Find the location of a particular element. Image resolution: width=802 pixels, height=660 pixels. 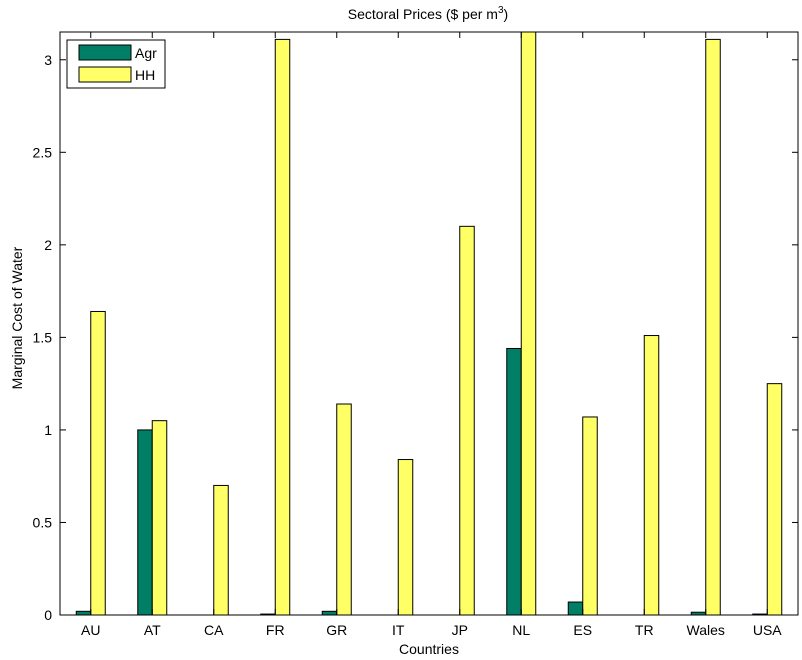

legend: Agr HH is located at coordinates (116, 64).